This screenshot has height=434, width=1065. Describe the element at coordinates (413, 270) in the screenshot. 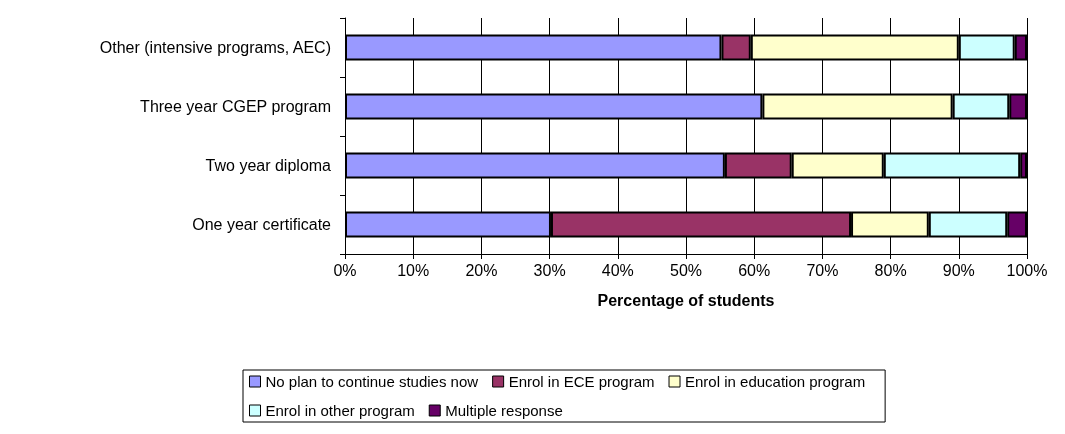

I see `x-tick-label: 10%` at that location.